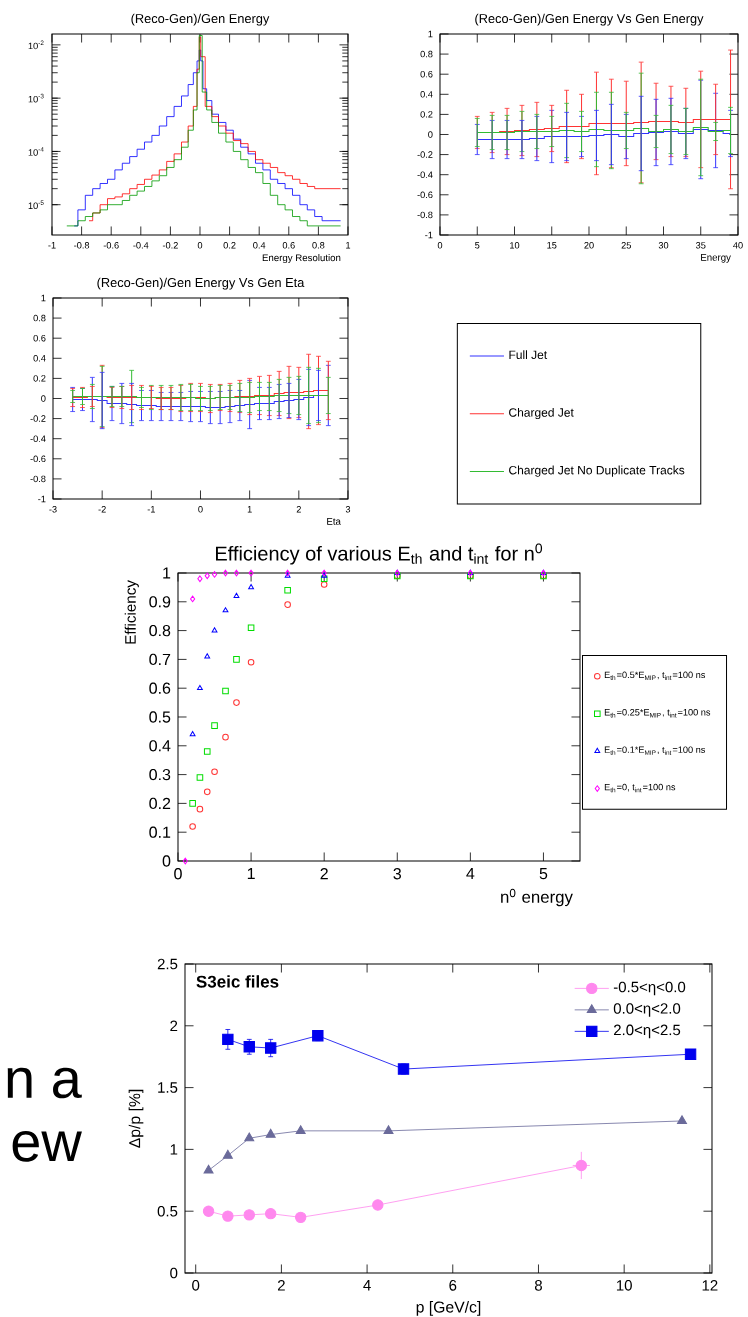 The image size is (748, 1317). Describe the element at coordinates (538, 1285) in the screenshot. I see `x-tick-label: 8` at that location.